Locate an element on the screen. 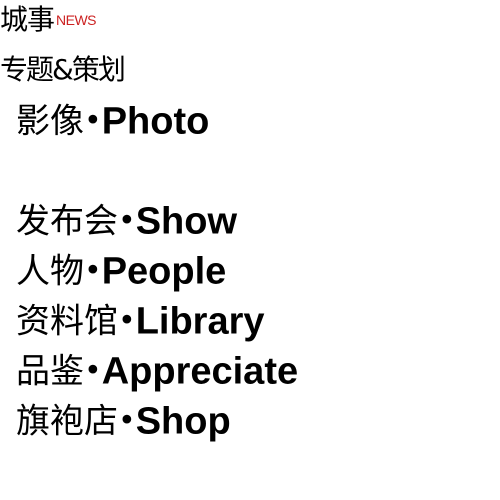 The image size is (500, 500). menu-item-people: 人物•People is located at coordinates (157, 273).